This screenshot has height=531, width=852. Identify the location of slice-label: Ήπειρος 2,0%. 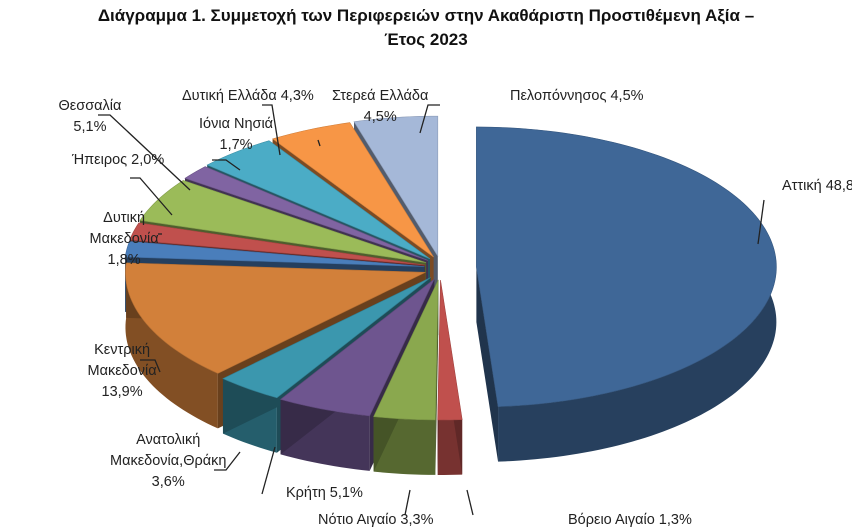
(118, 160).